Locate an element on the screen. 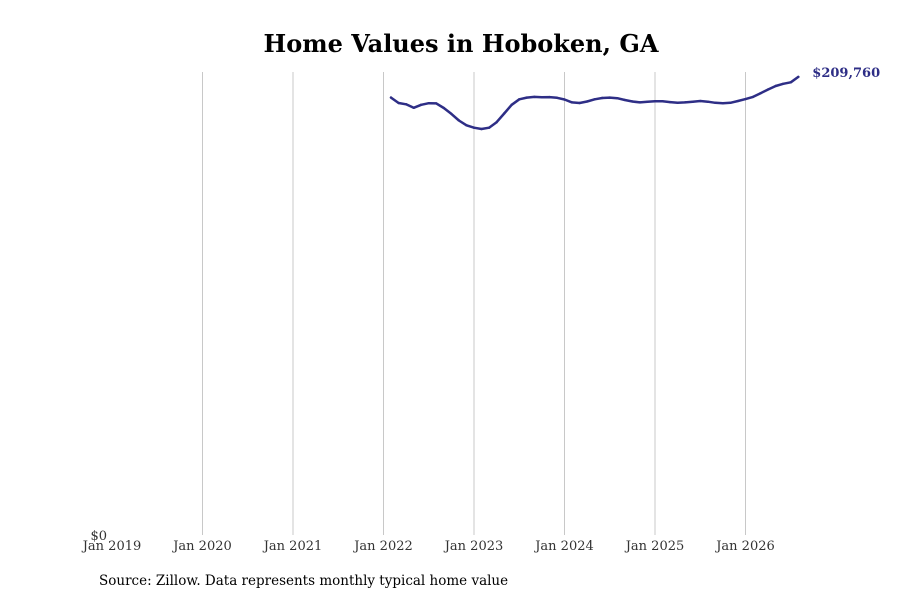  y-axis-zero-label: $0 is located at coordinates (98, 536).